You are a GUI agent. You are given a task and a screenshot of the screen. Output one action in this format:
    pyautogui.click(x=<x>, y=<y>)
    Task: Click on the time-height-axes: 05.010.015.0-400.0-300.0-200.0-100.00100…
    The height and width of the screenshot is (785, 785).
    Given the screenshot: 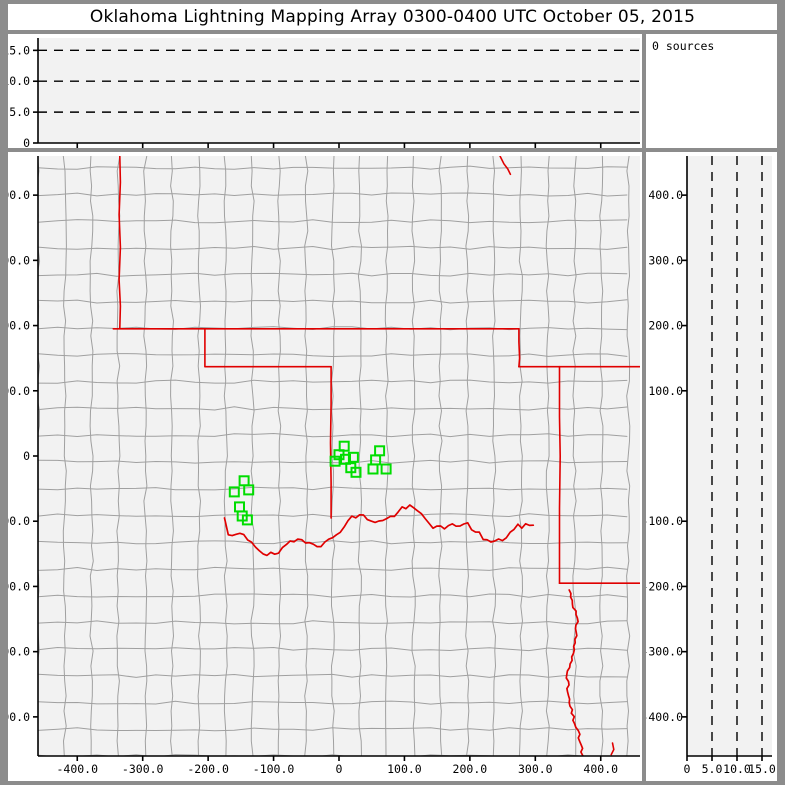 What is the action you would take?
    pyautogui.click(x=324, y=93)
    